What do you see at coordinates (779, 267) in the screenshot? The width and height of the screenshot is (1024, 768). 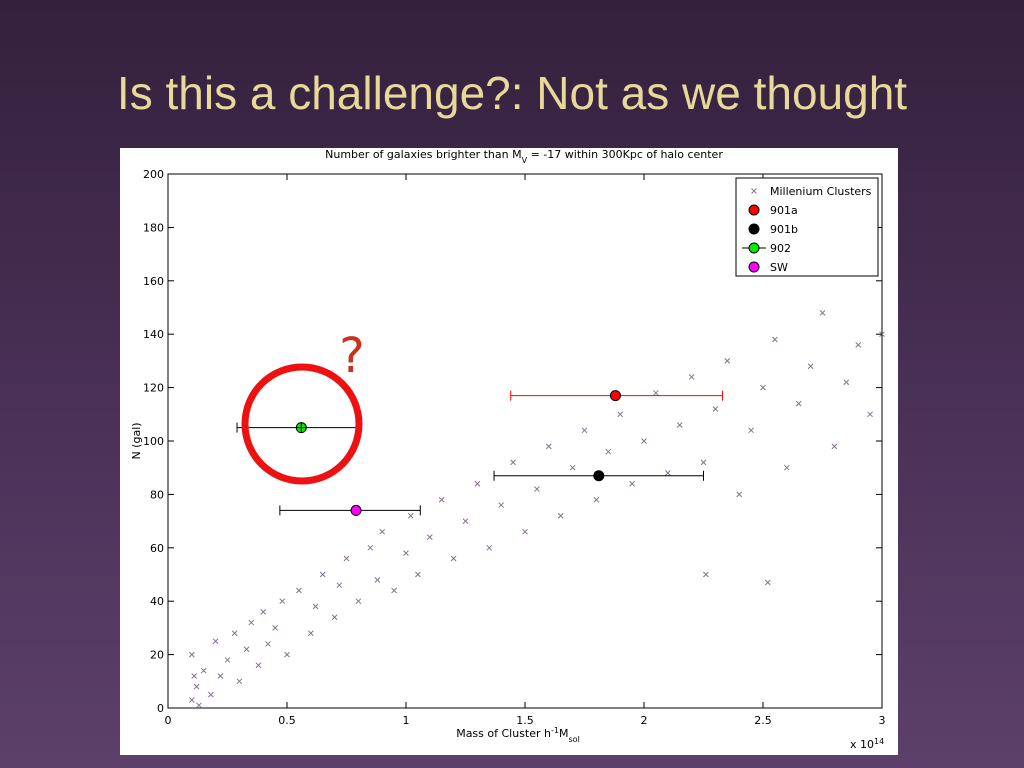 I see `legend-label: SW` at bounding box center [779, 267].